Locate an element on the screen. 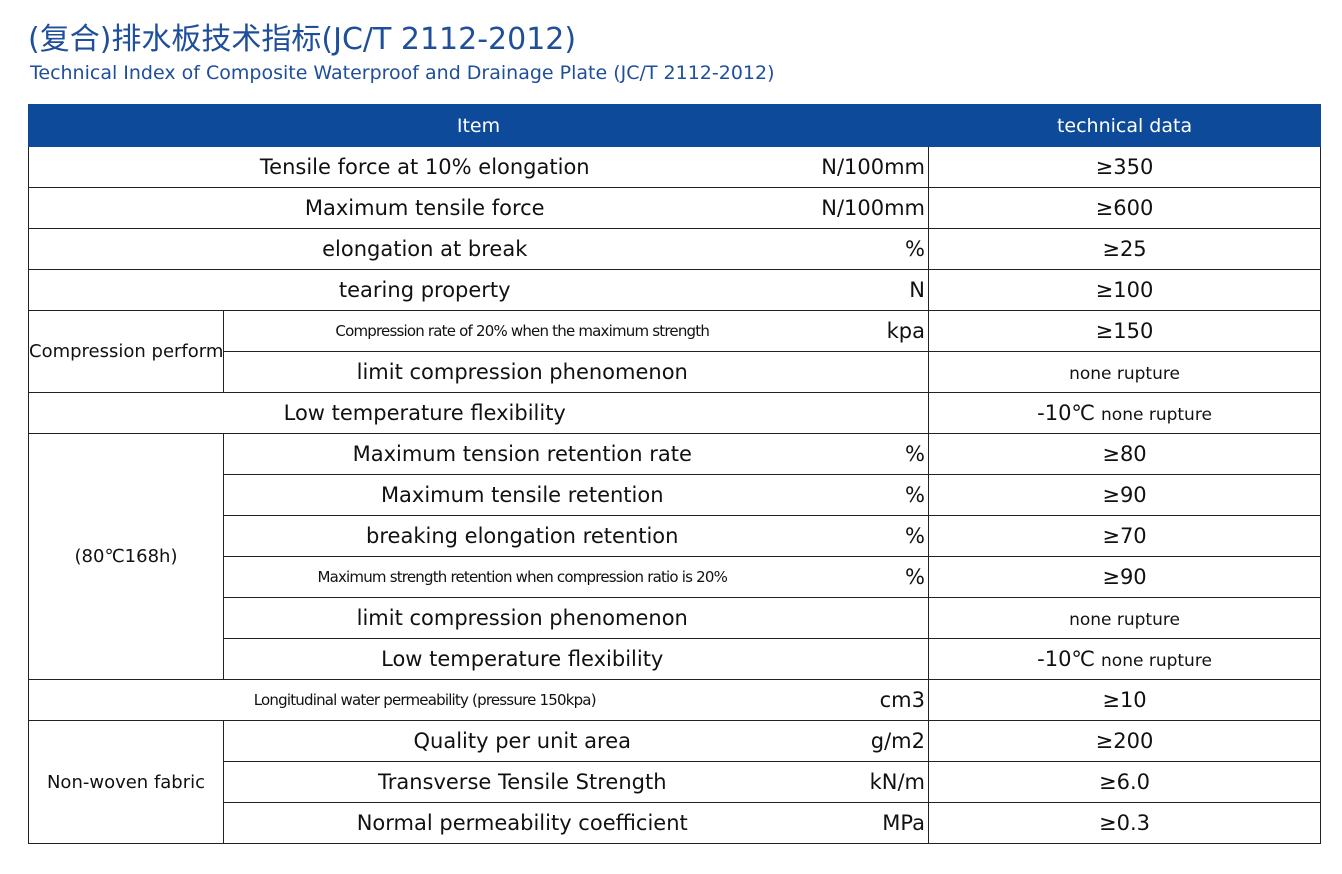 The height and width of the screenshot is (874, 1342). unit: N is located at coordinates (917, 290).